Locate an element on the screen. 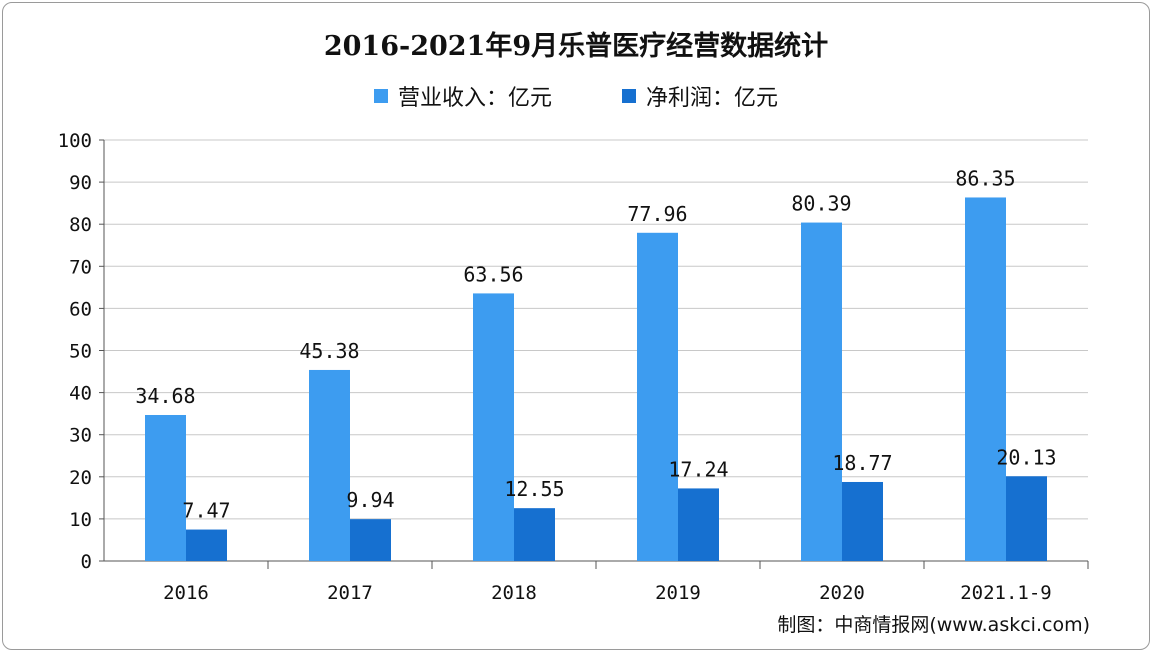 This screenshot has width=1152, height=652. legend-item-profit: 净利润：亿元 is located at coordinates (700, 96).